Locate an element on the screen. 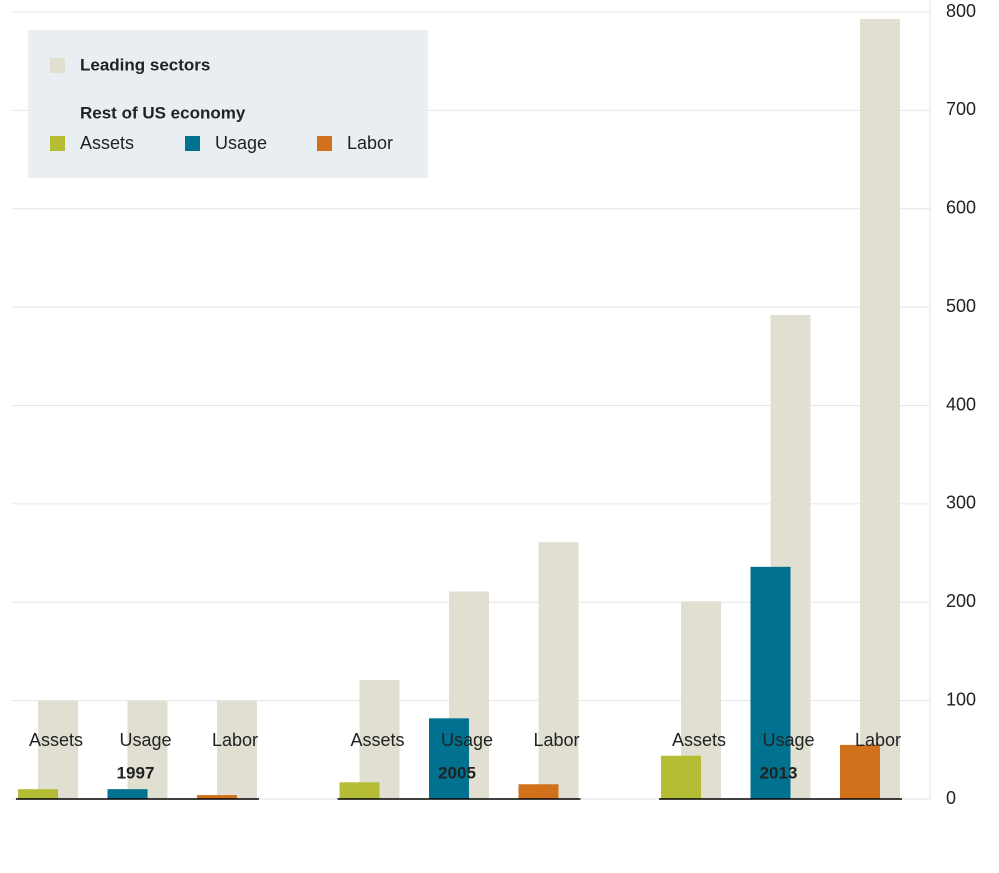  group-label: 2005 is located at coordinates (457, 772).